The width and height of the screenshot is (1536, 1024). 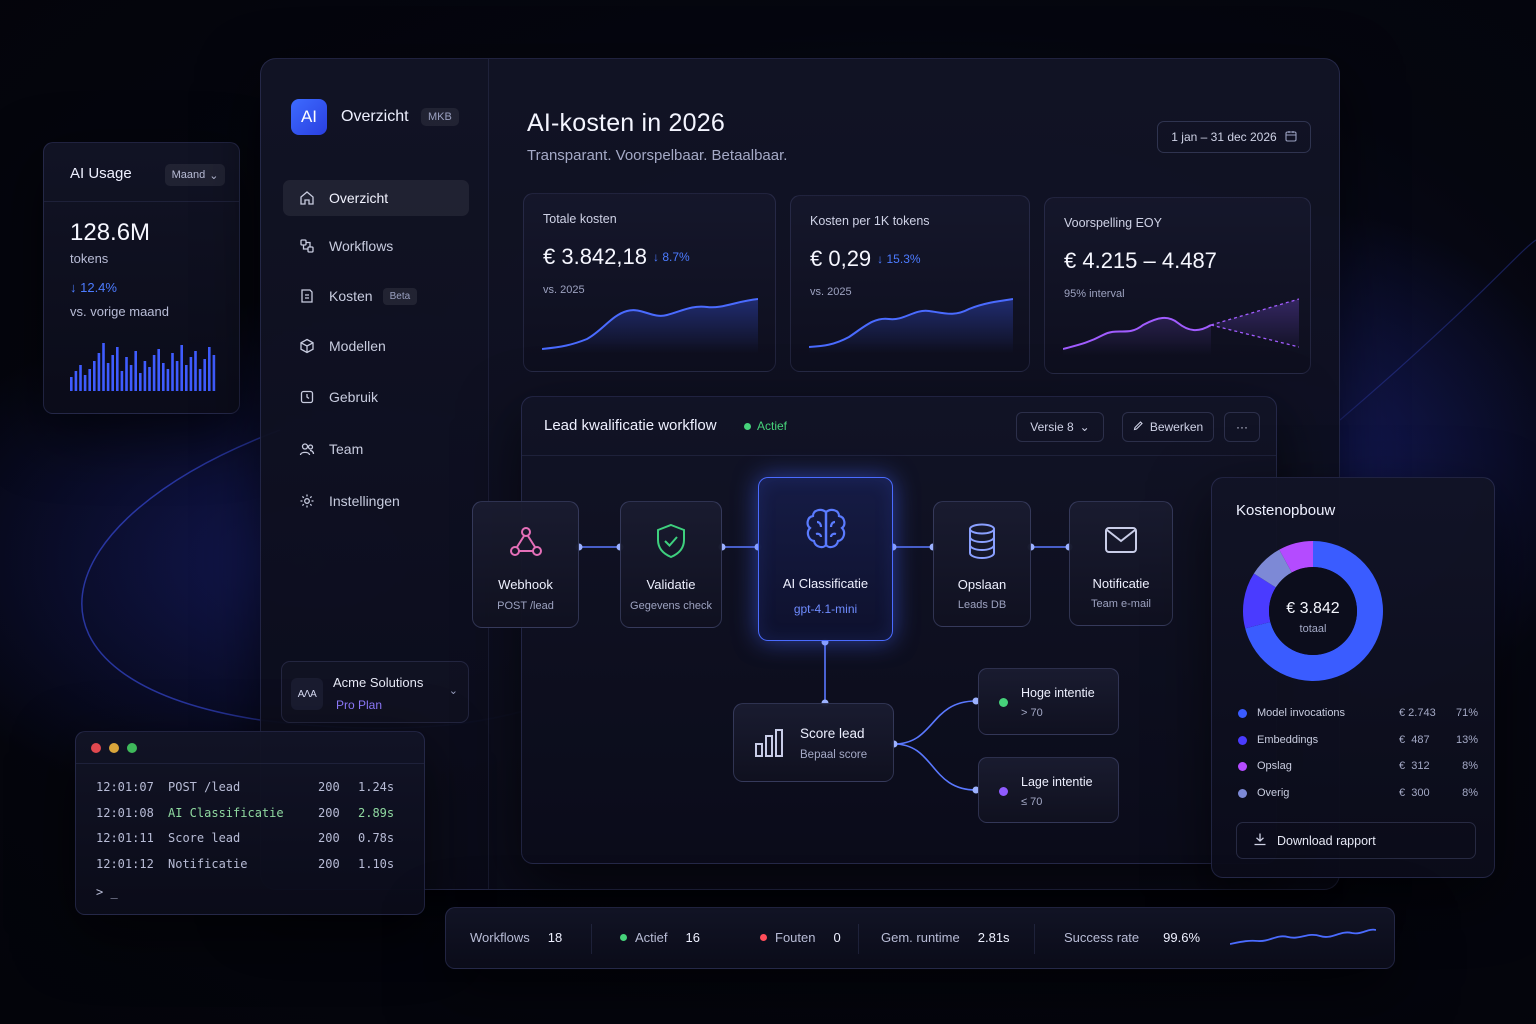 What do you see at coordinates (309, 117) in the screenshot?
I see `app-logo: AI` at bounding box center [309, 117].